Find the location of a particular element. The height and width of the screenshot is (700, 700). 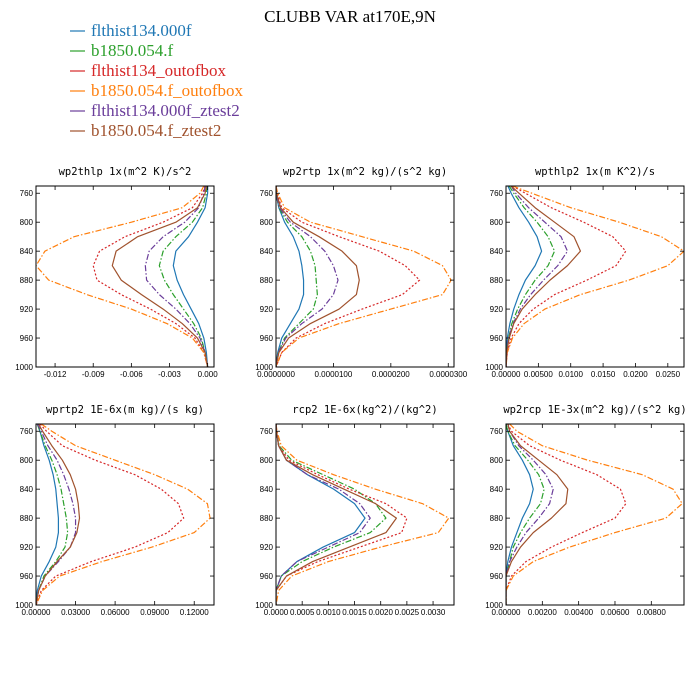

x-tick-label: 0.0000100 is located at coordinates (334, 374).